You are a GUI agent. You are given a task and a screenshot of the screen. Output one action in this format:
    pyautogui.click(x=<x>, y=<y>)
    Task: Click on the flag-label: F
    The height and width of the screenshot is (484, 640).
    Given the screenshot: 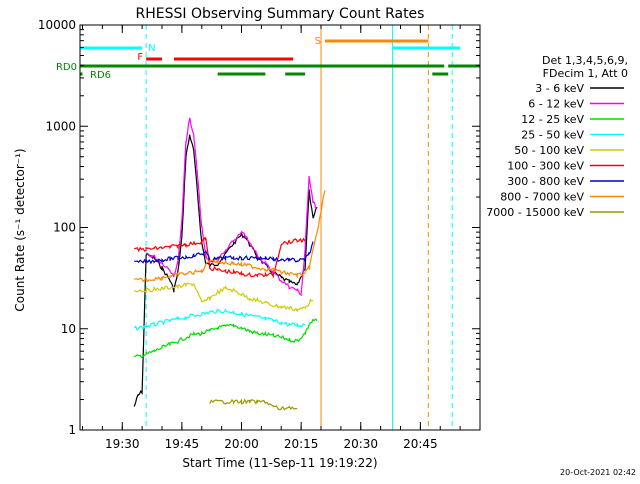 What is the action you would take?
    pyautogui.click(x=140, y=57)
    